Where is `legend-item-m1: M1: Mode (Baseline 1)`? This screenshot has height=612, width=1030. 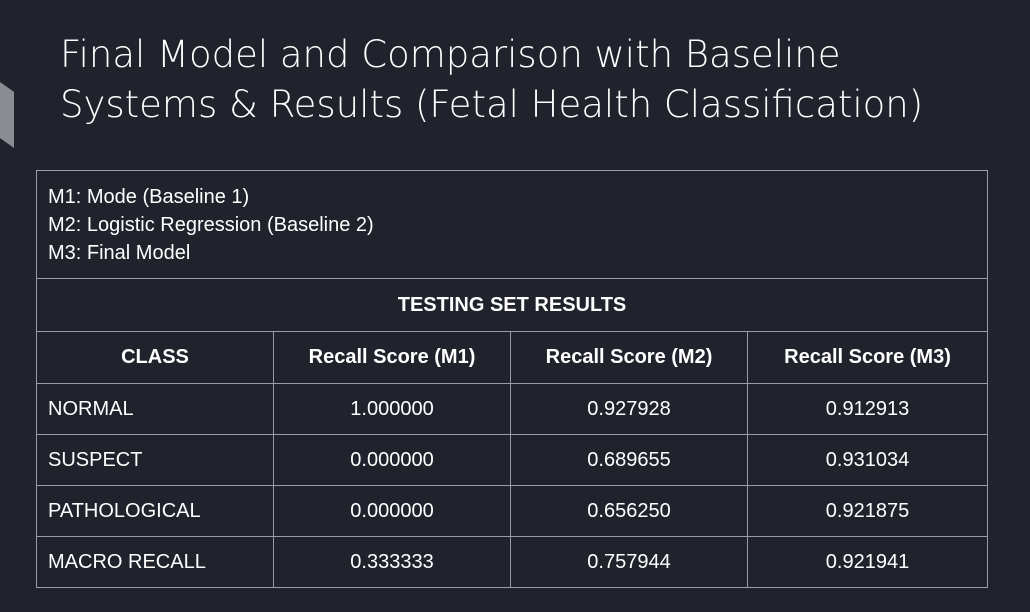
legend-item-m1: M1: Mode (Baseline 1) is located at coordinates (149, 196).